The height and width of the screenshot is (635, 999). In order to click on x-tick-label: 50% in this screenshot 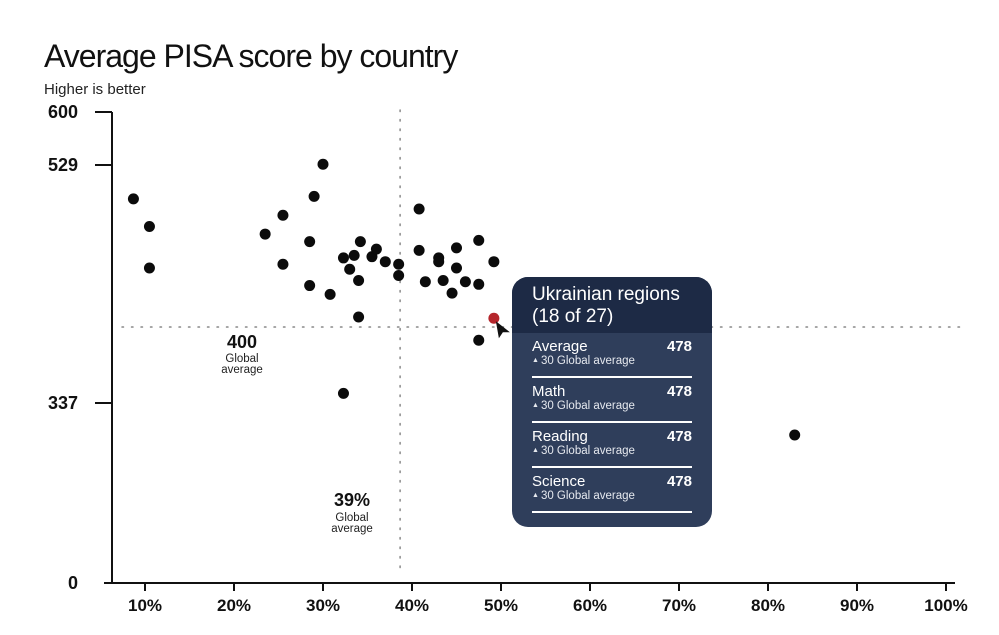, I will do `click(501, 605)`.